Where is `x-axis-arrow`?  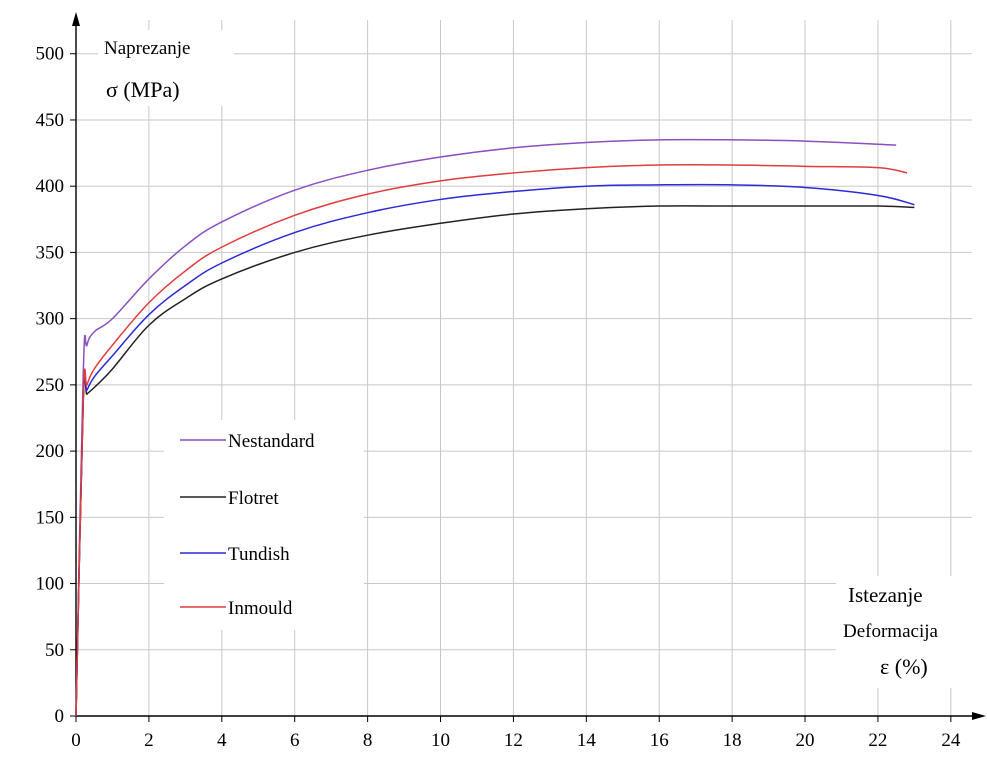 x-axis-arrow is located at coordinates (979, 716).